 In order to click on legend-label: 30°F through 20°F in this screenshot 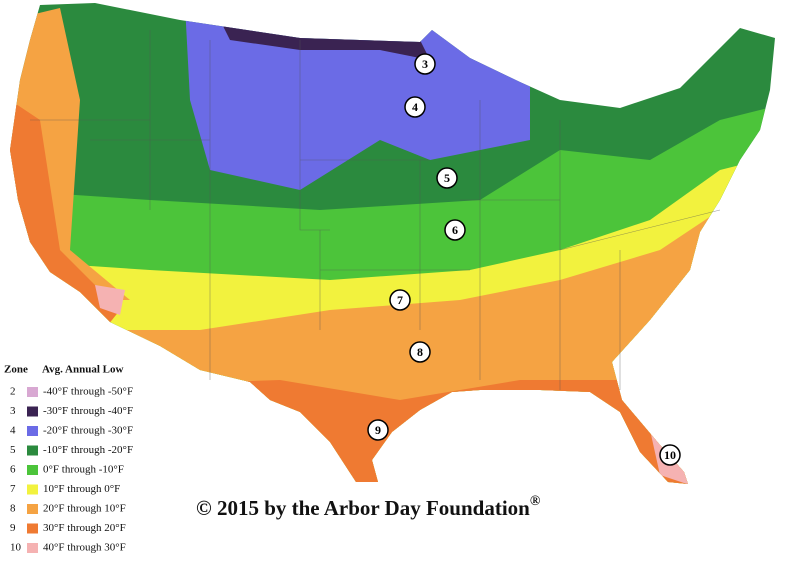, I will do `click(84, 528)`.